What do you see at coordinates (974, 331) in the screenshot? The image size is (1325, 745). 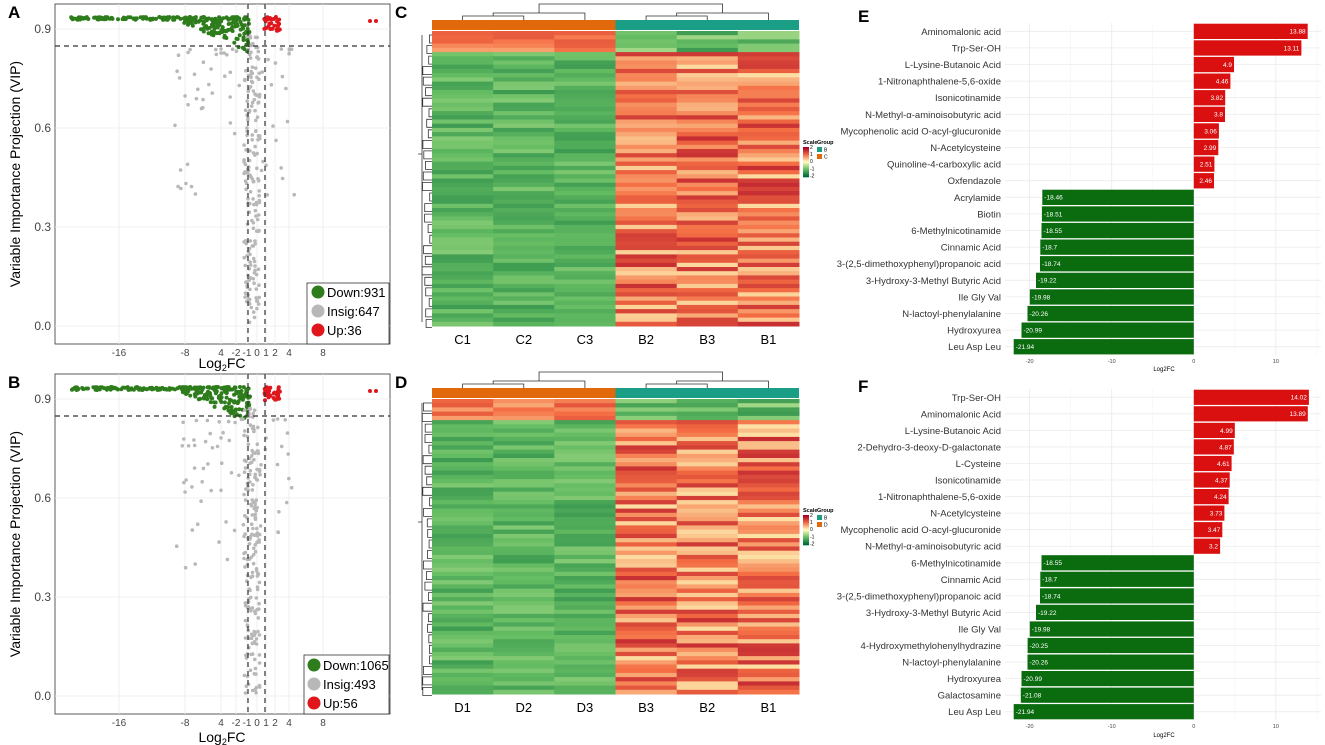 I see `category-label: Hydroxyurea` at bounding box center [974, 331].